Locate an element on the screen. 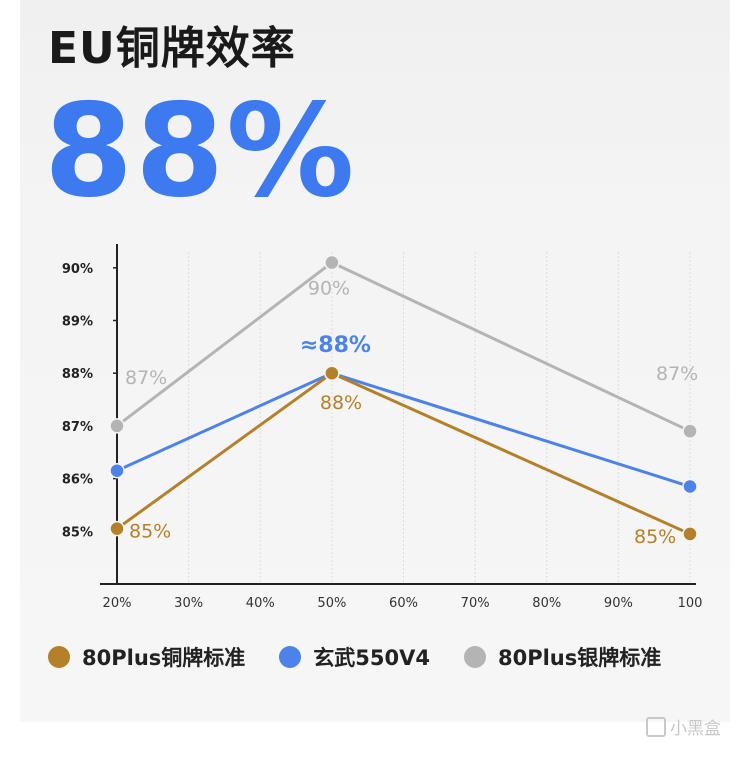 The width and height of the screenshot is (750, 757). legend-item-bronze: 80Plus铜牌标准 is located at coordinates (146, 657).